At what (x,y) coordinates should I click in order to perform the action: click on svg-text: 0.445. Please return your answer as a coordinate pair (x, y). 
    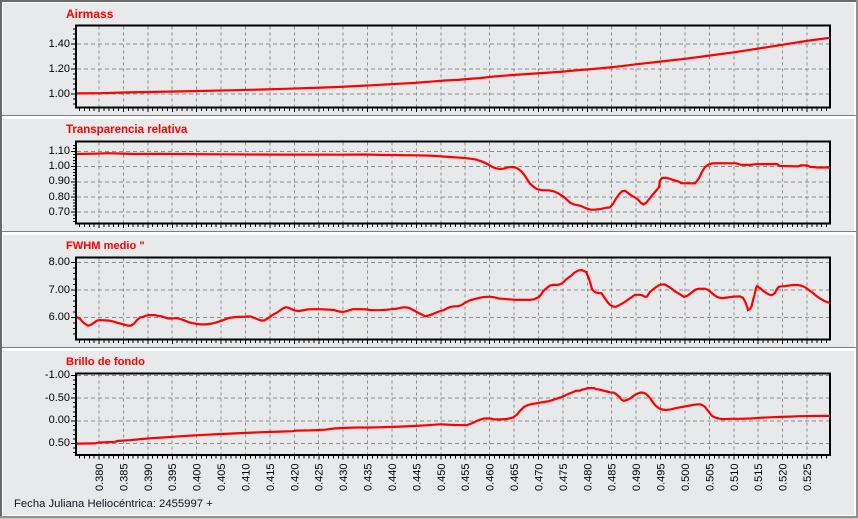
    Looking at the image, I should click on (417, 477).